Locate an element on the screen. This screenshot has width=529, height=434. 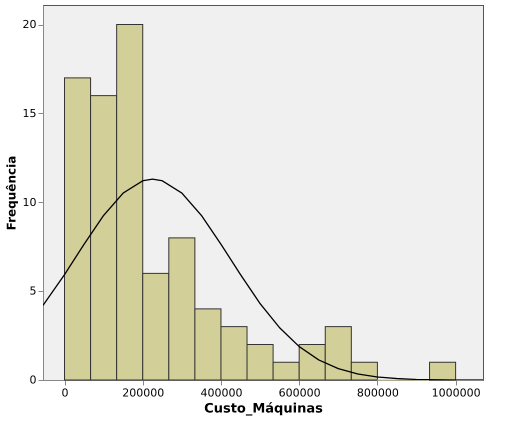
x-tick-label: 200000 is located at coordinates (143, 393).